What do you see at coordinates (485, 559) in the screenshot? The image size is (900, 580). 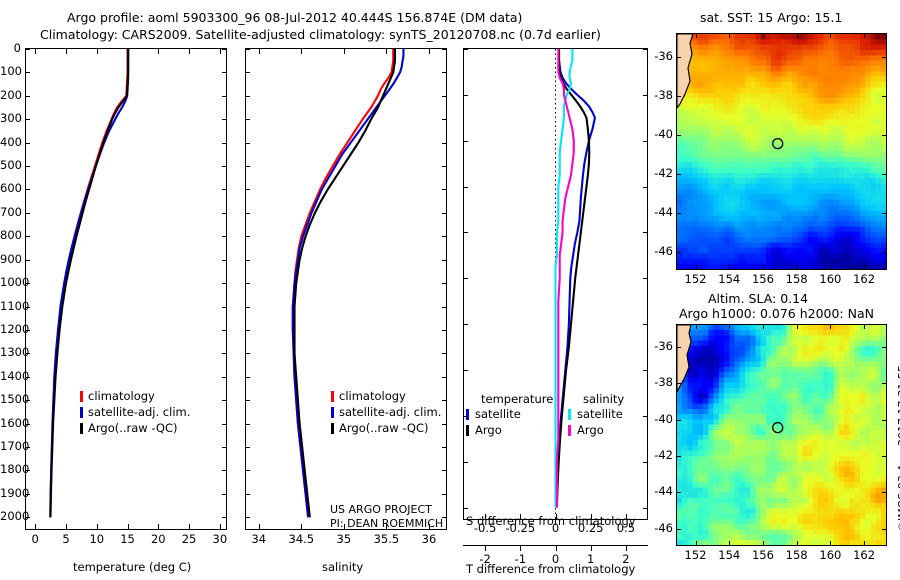 I see `diff-ttick-0: -2` at bounding box center [485, 559].